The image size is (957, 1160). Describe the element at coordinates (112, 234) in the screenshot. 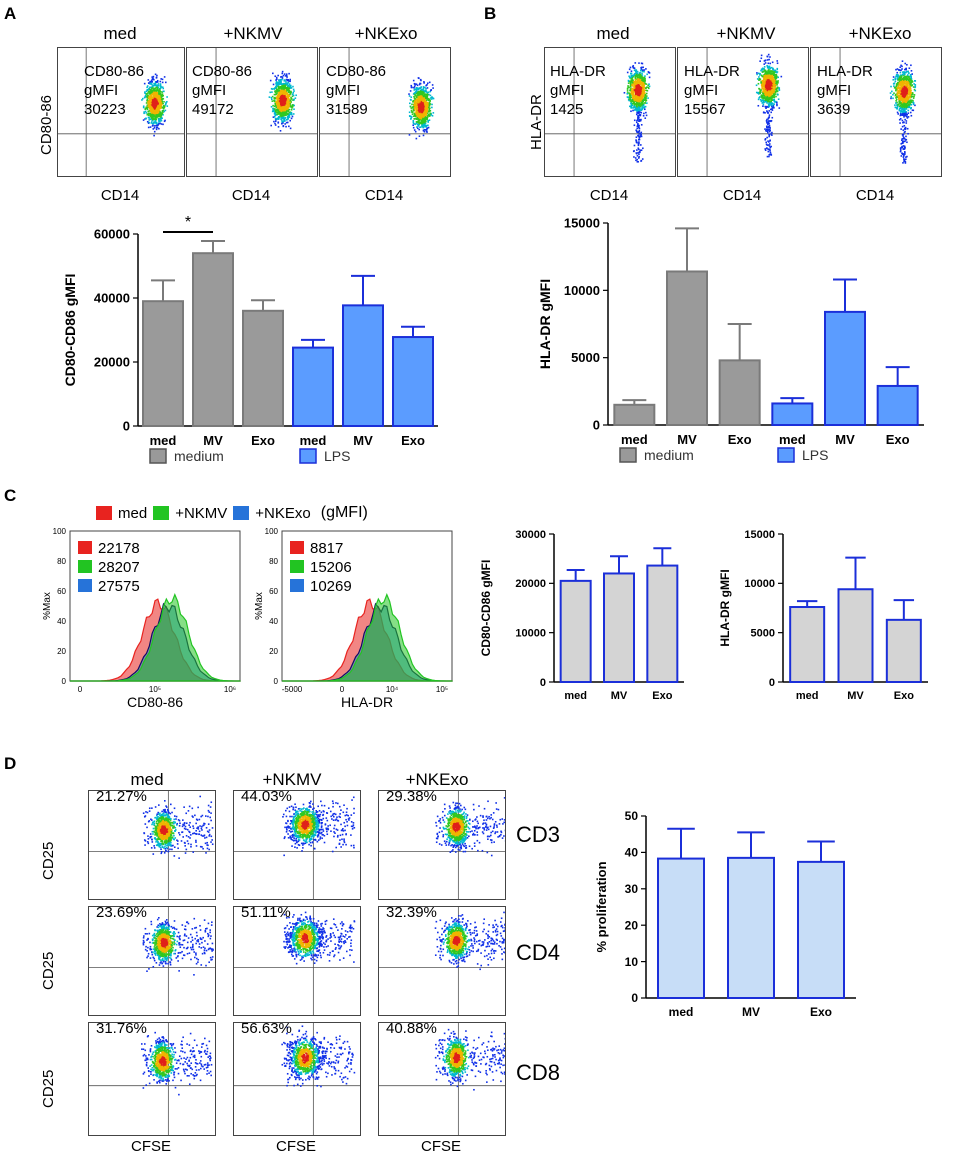

I see `y-tick-label: 60000` at that location.